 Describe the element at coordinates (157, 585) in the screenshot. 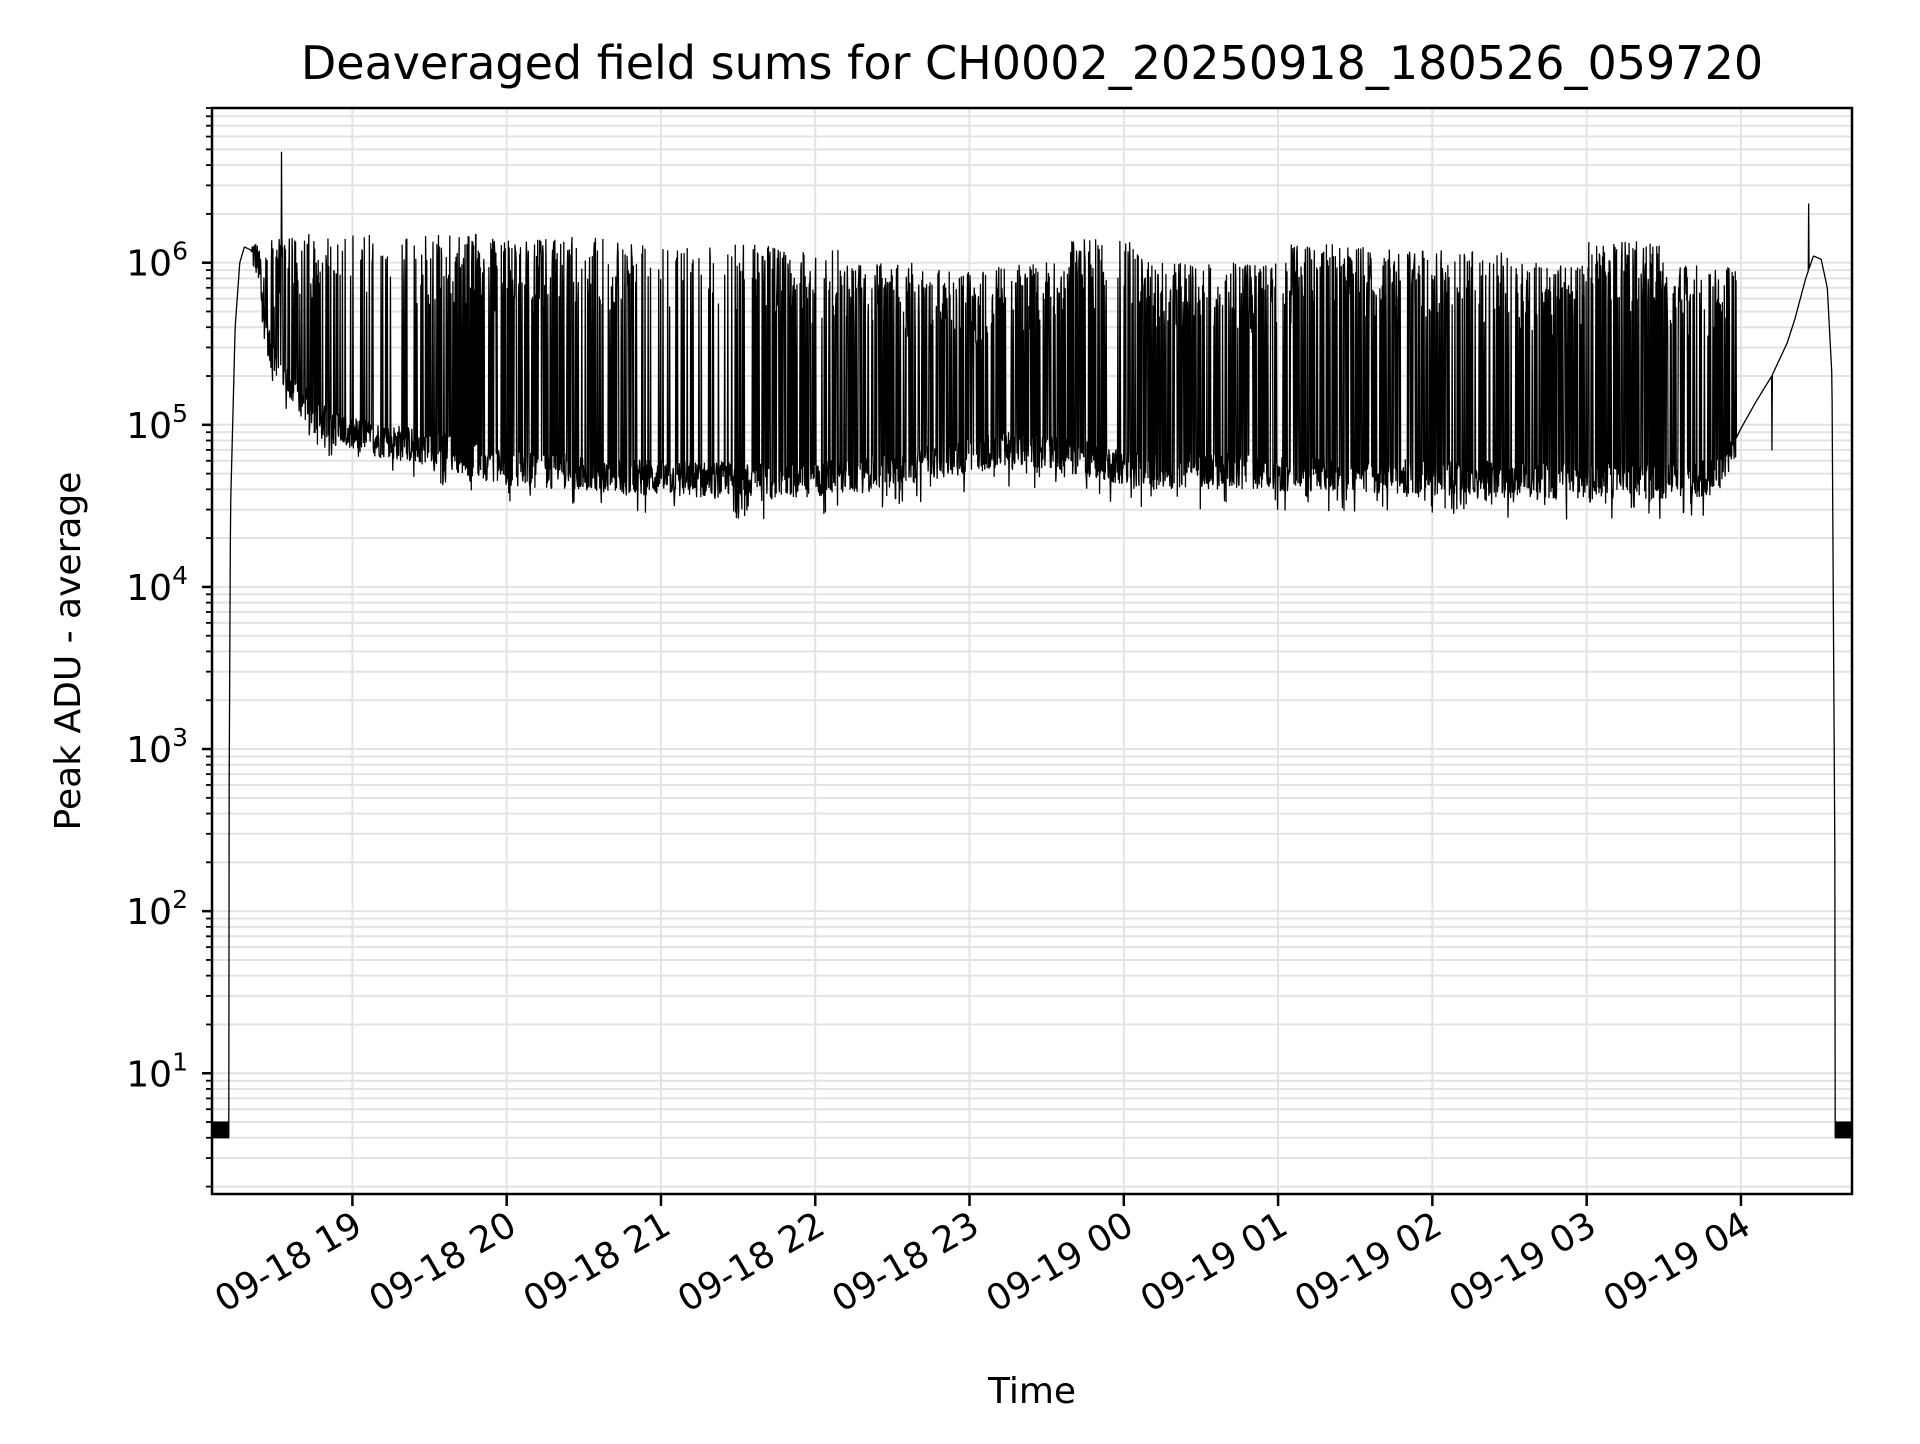

I see `y-tick-label: 10⁴` at that location.